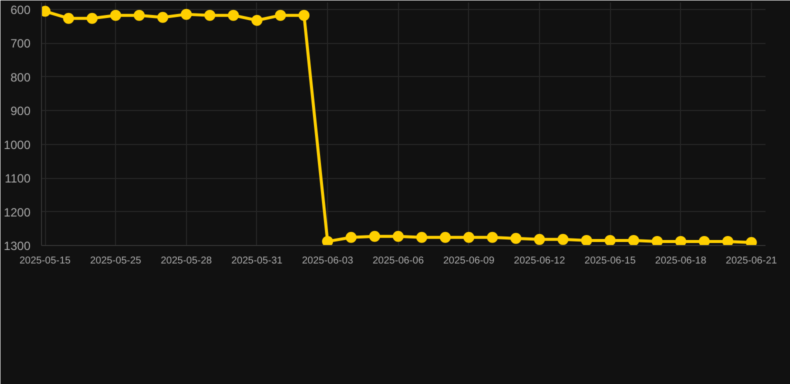 The image size is (790, 384). What do you see at coordinates (20, 77) in the screenshot?
I see `y-tick-label: 800` at bounding box center [20, 77].